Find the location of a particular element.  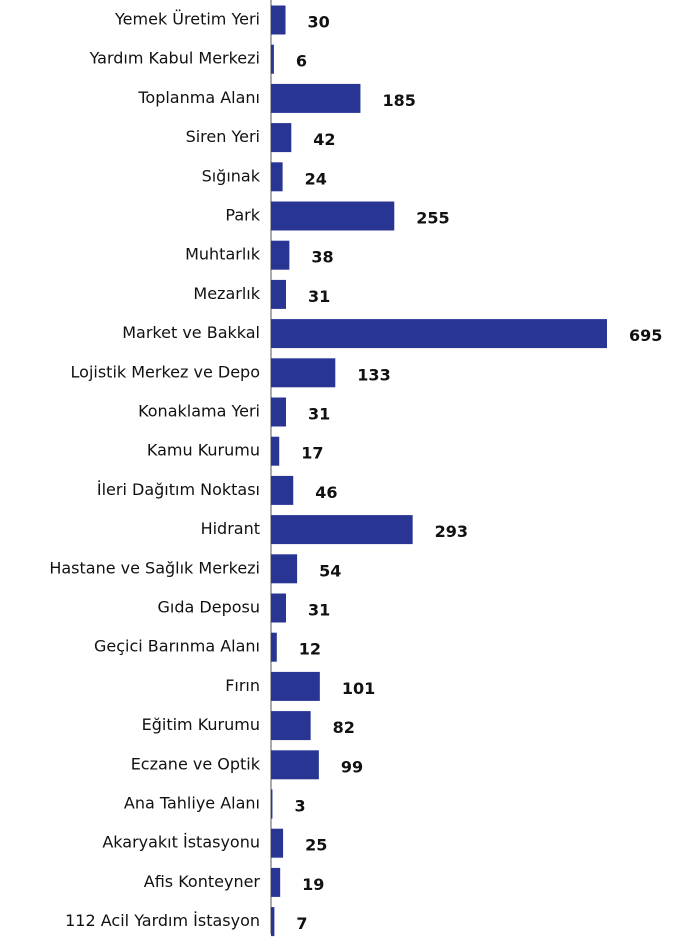

value-label: 30 is located at coordinates (319, 22).